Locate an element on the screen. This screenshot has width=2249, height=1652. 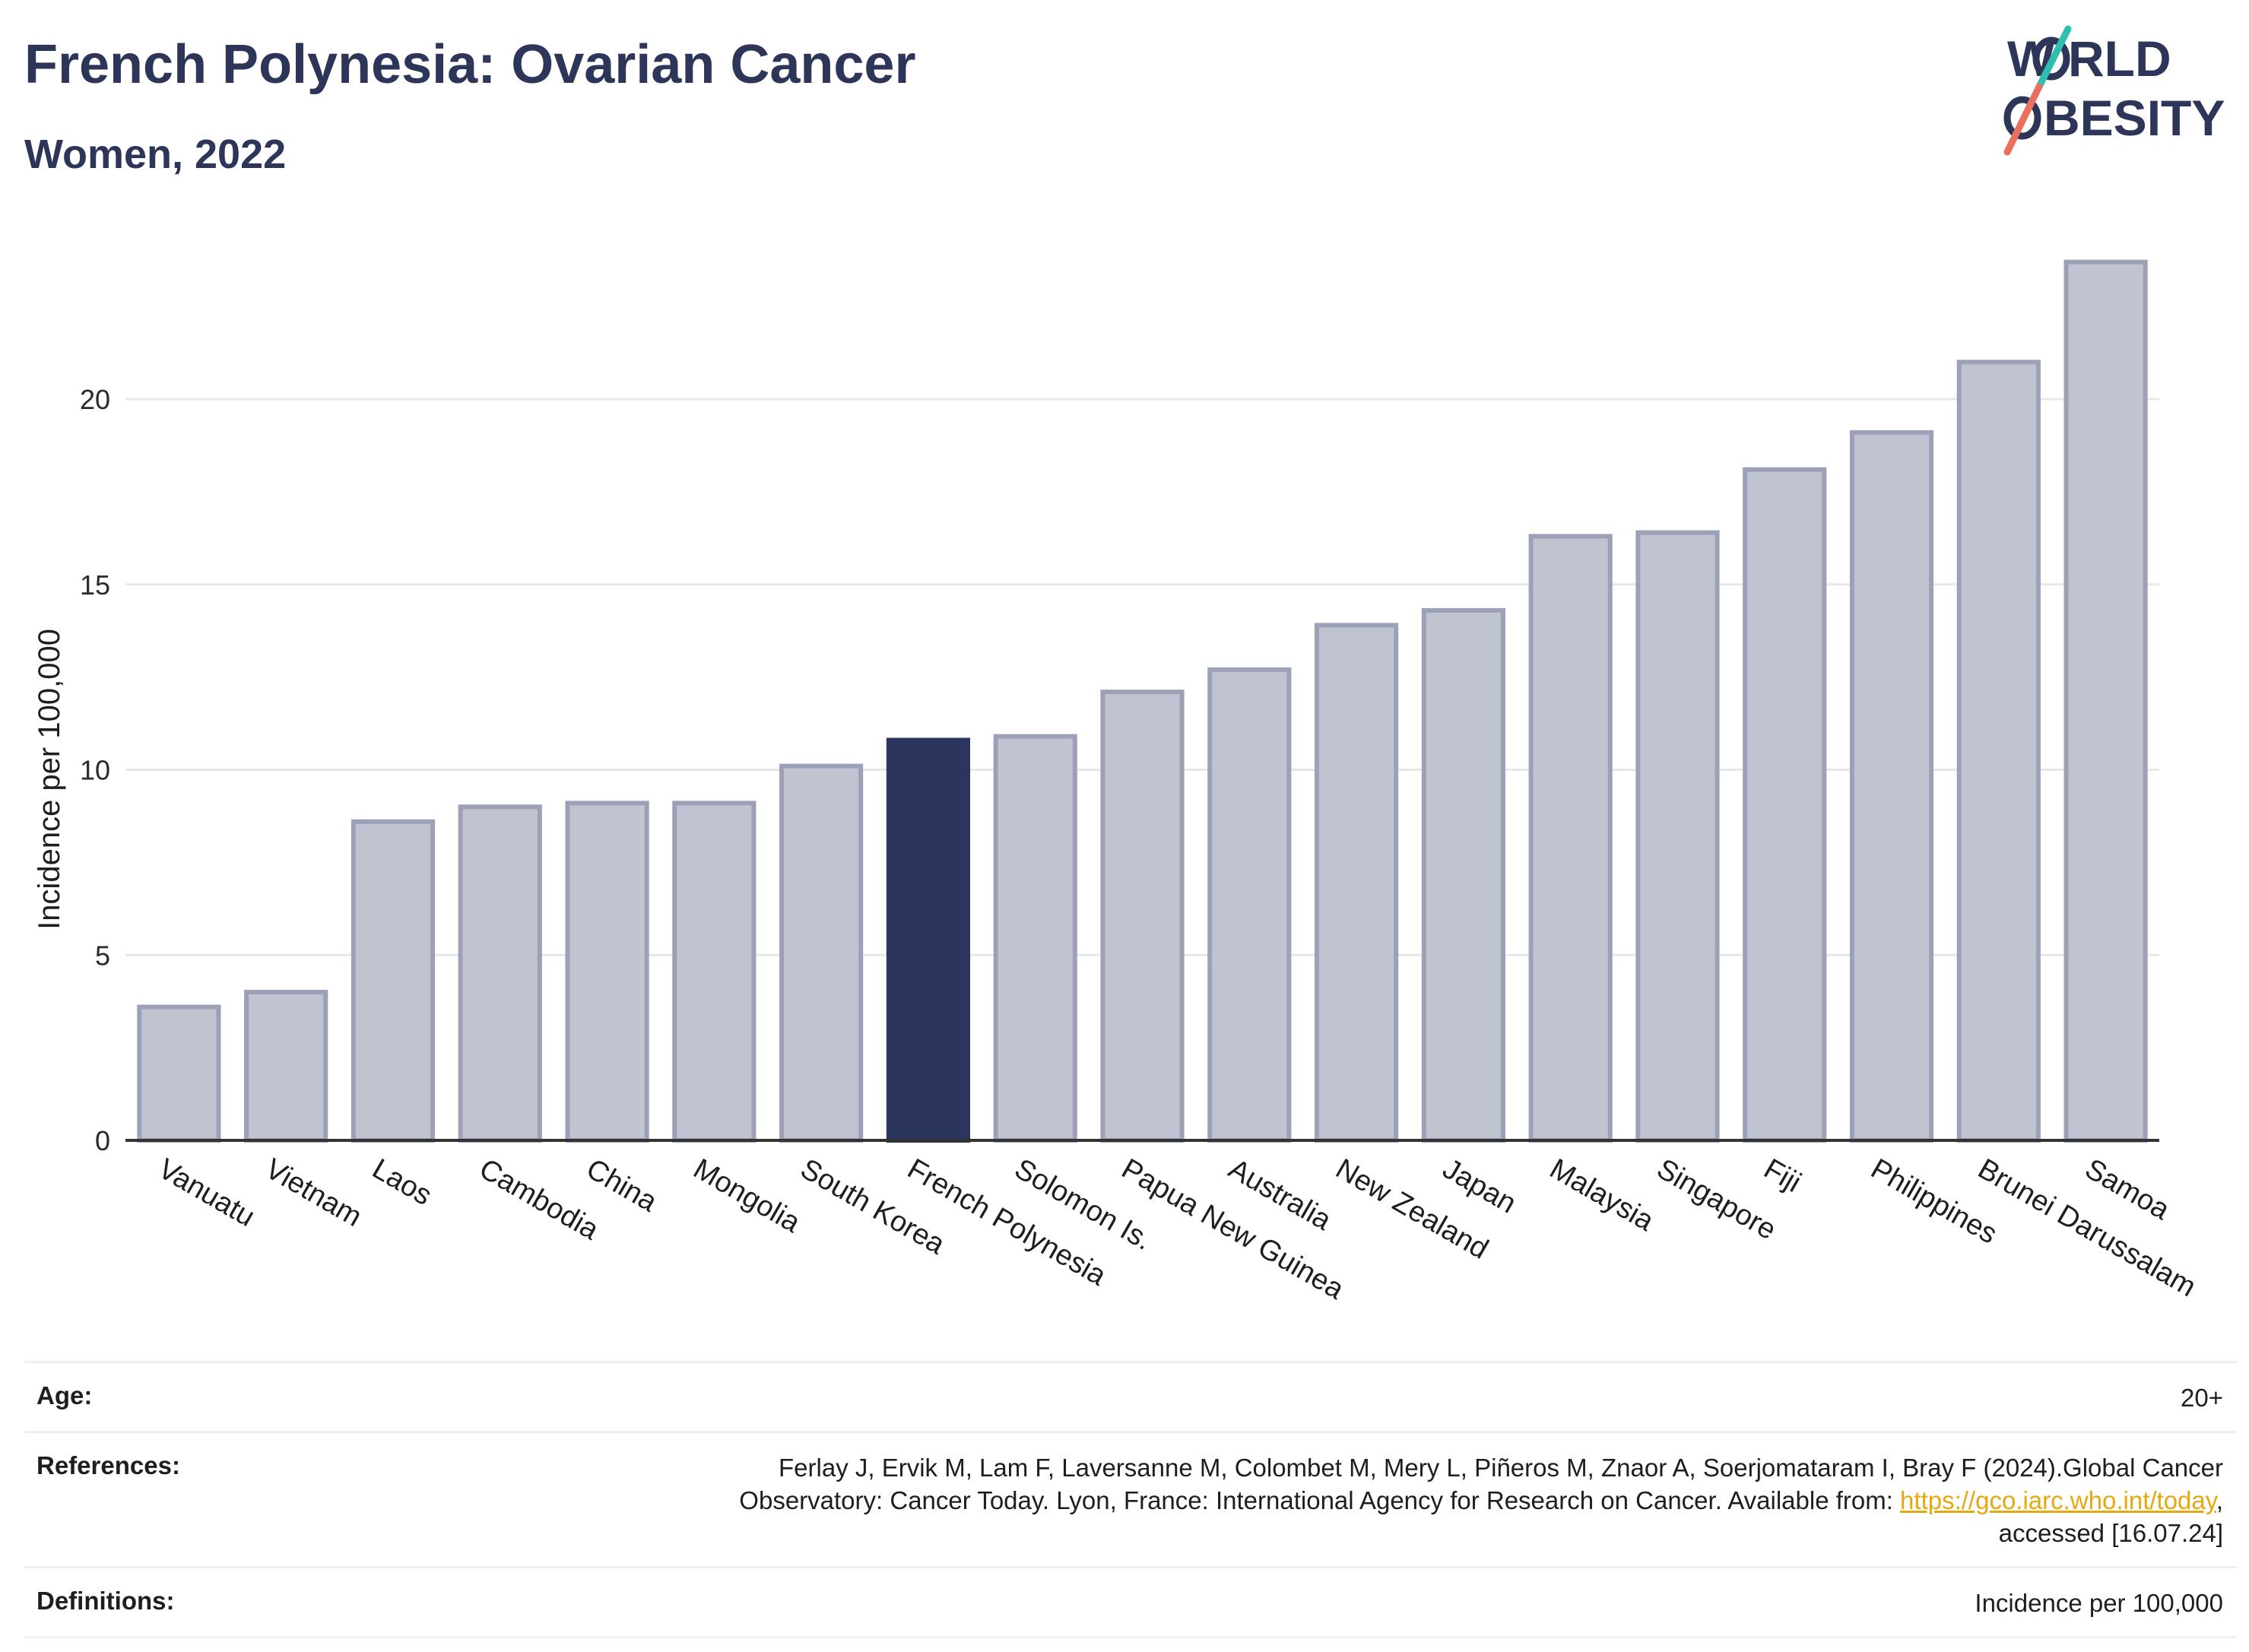
x-tick-label: Laos is located at coordinates (401, 1182).